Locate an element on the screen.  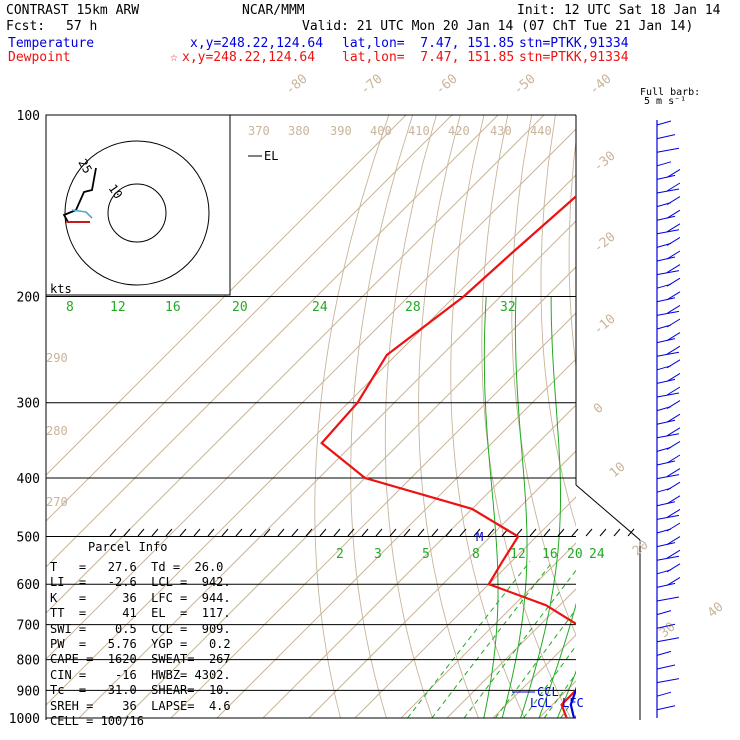
temperature-station: stn=PTKK,91334 is located at coordinates (574, 43).